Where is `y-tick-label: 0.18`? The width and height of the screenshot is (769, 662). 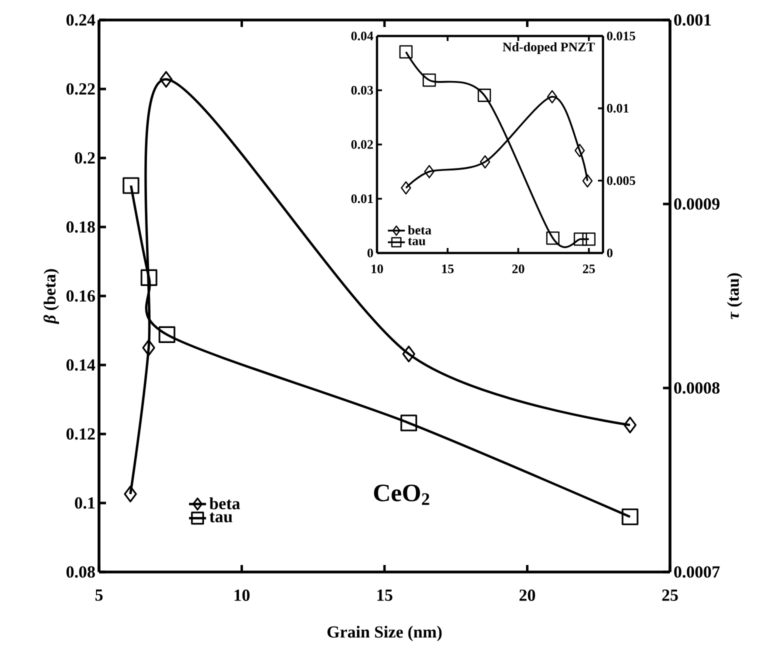 y-tick-label: 0.18 is located at coordinates (80, 227).